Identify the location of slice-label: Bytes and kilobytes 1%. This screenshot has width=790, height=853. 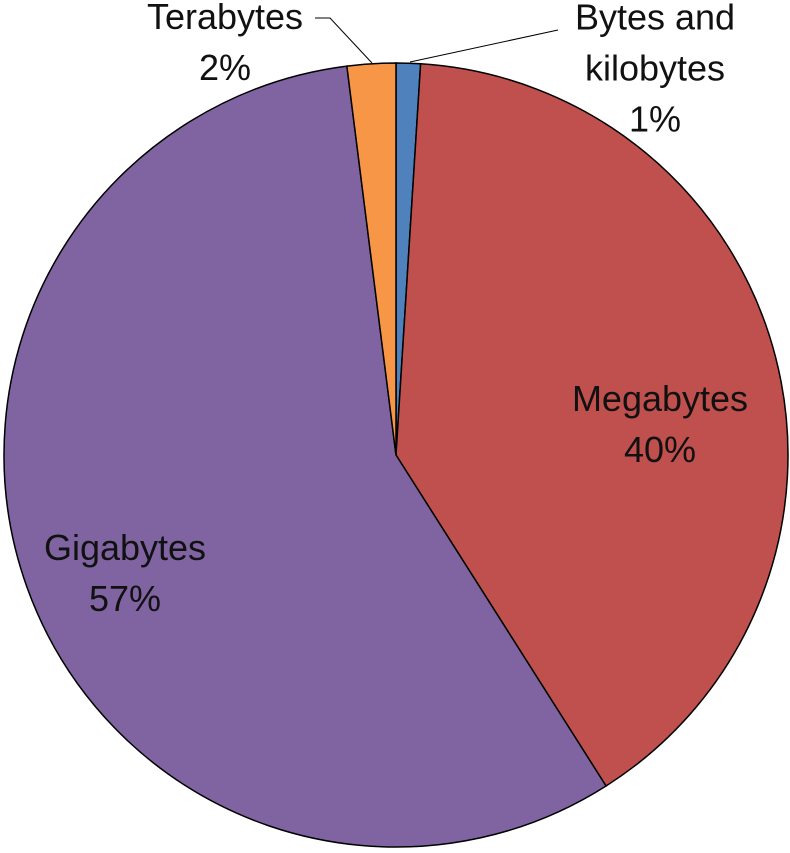
(655, 72).